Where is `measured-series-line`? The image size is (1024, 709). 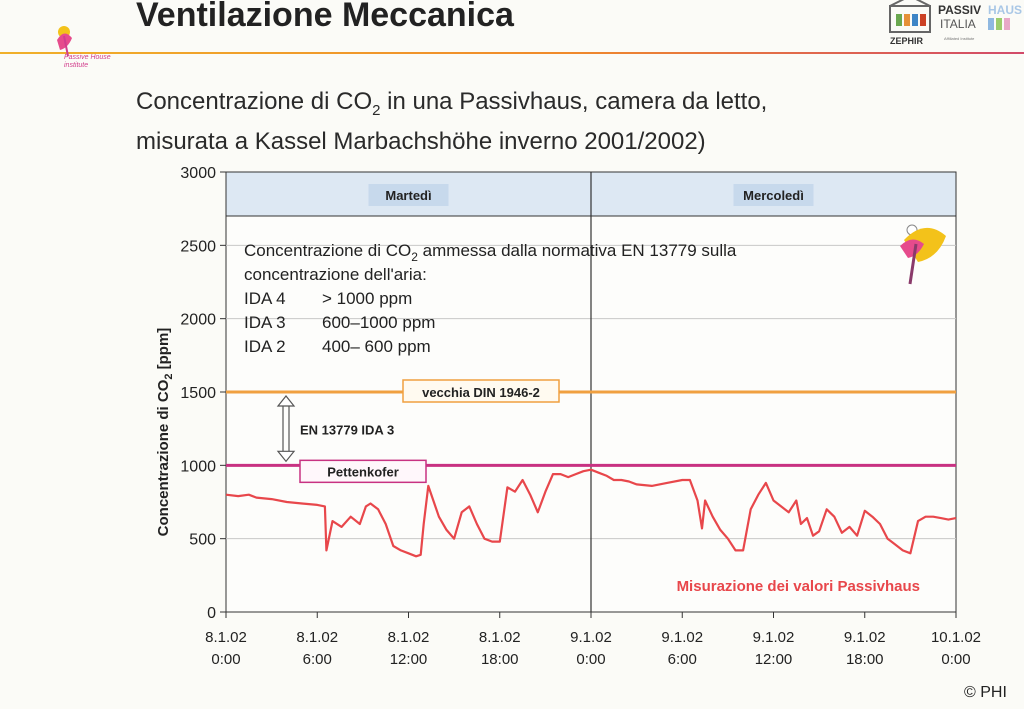 measured-series-line is located at coordinates (591, 513).